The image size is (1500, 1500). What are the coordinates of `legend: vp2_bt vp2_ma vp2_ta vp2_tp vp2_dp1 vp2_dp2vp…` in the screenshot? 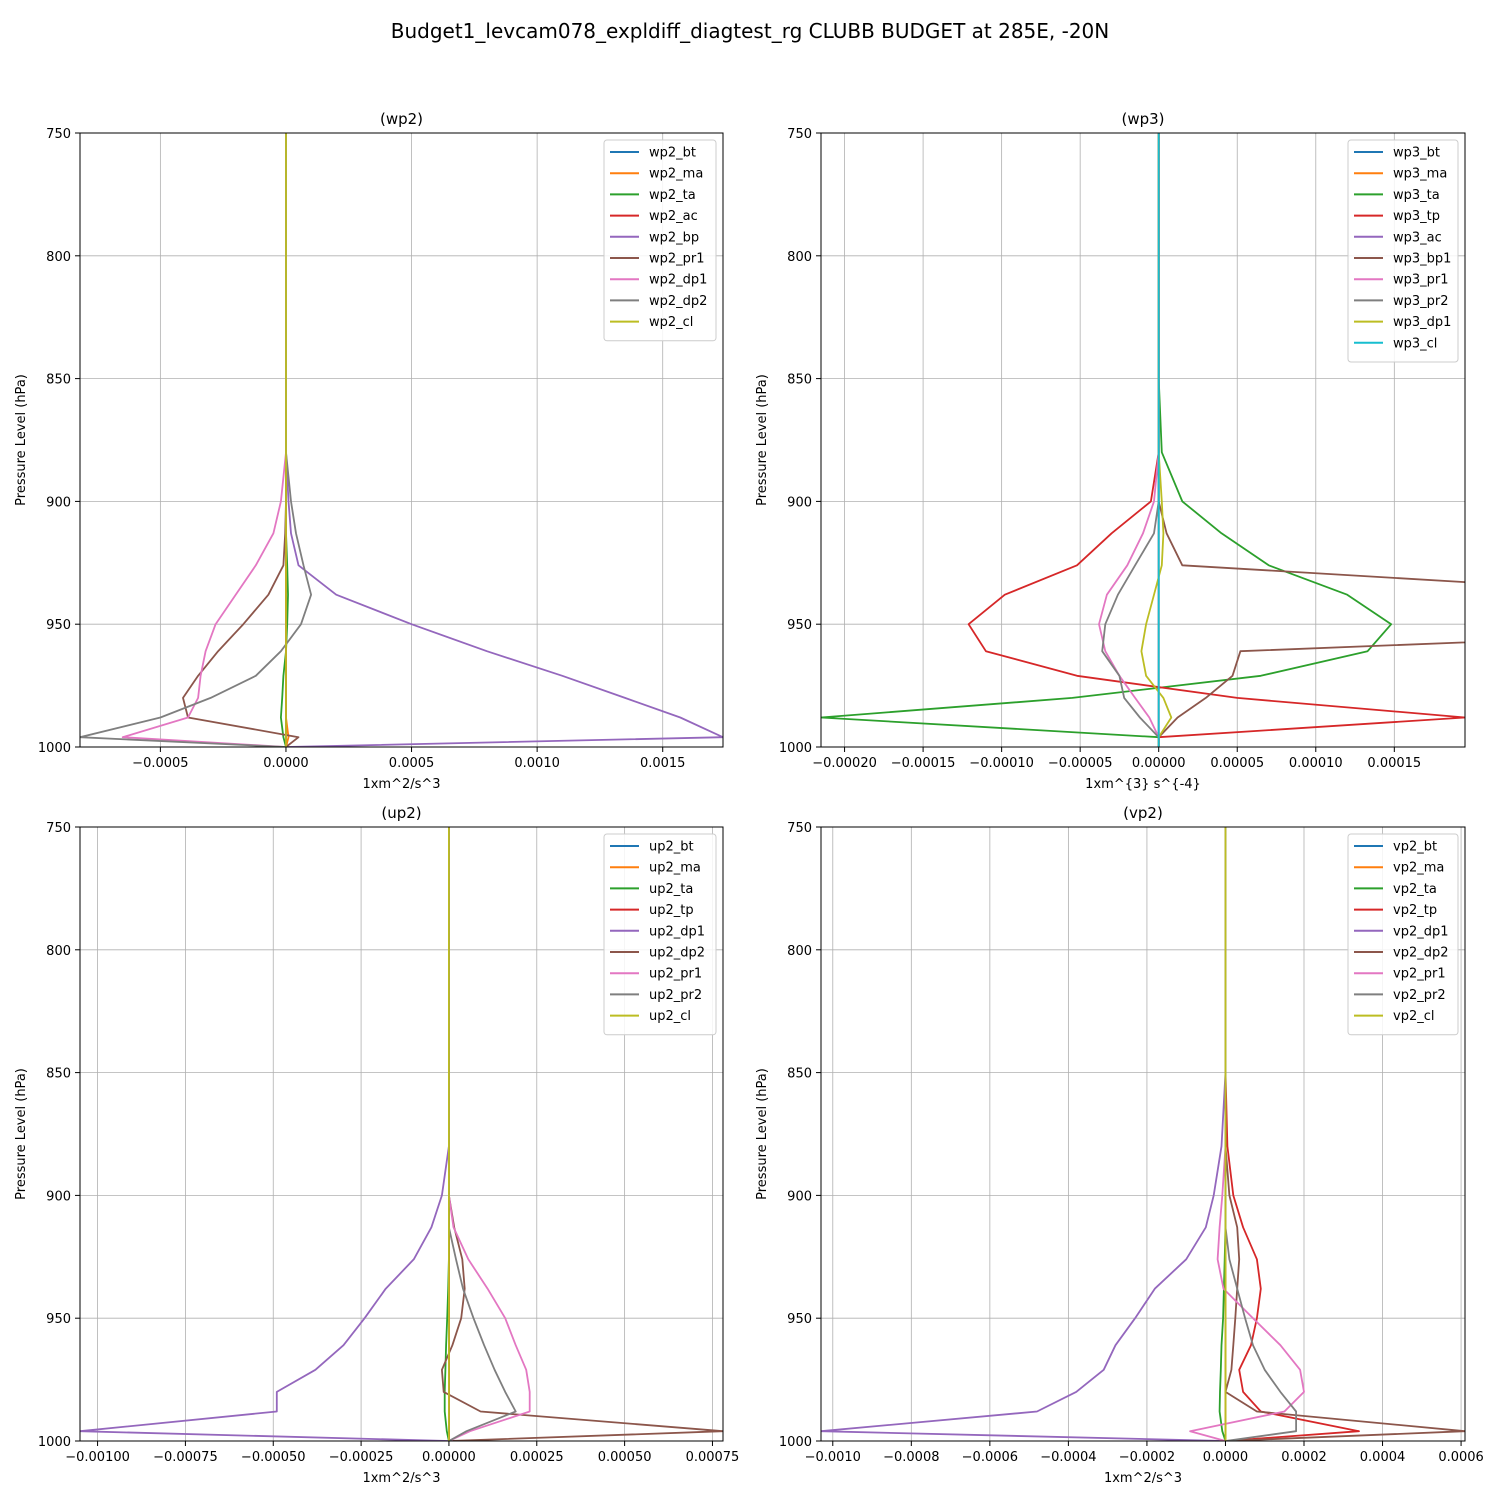 It's located at (1403, 934).